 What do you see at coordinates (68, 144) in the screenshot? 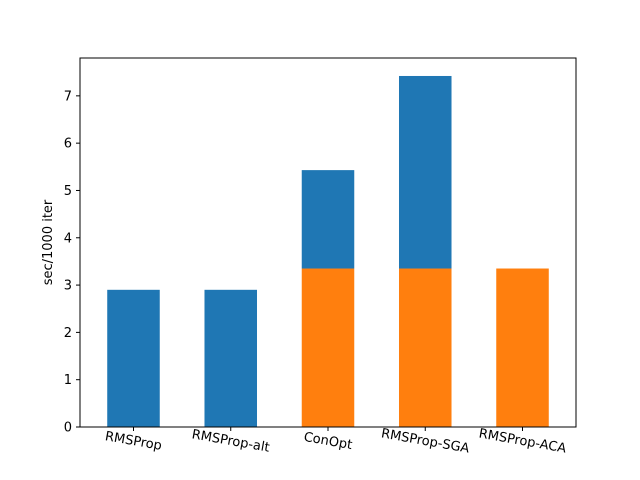
I see `y-tick-label: 6` at bounding box center [68, 144].